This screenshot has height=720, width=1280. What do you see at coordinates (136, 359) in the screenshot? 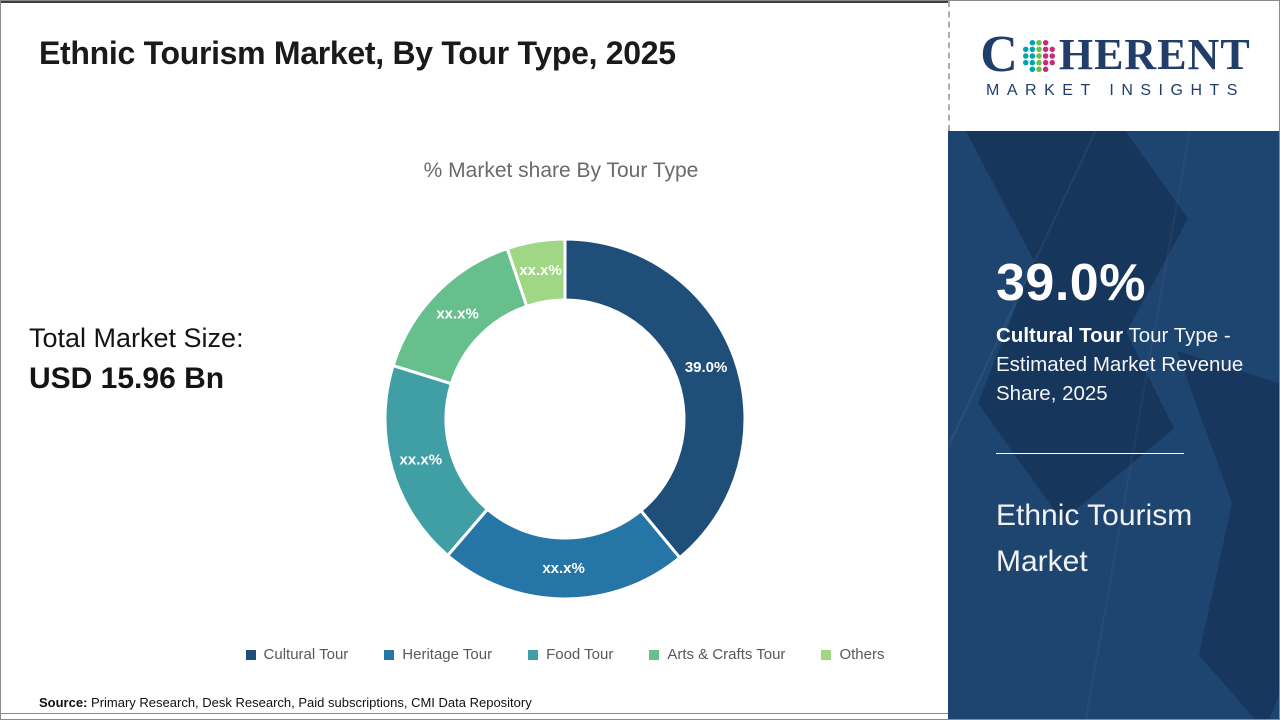
I see `total-market-size-block: Total Market Size: USD 15.96 Bn` at bounding box center [136, 359].